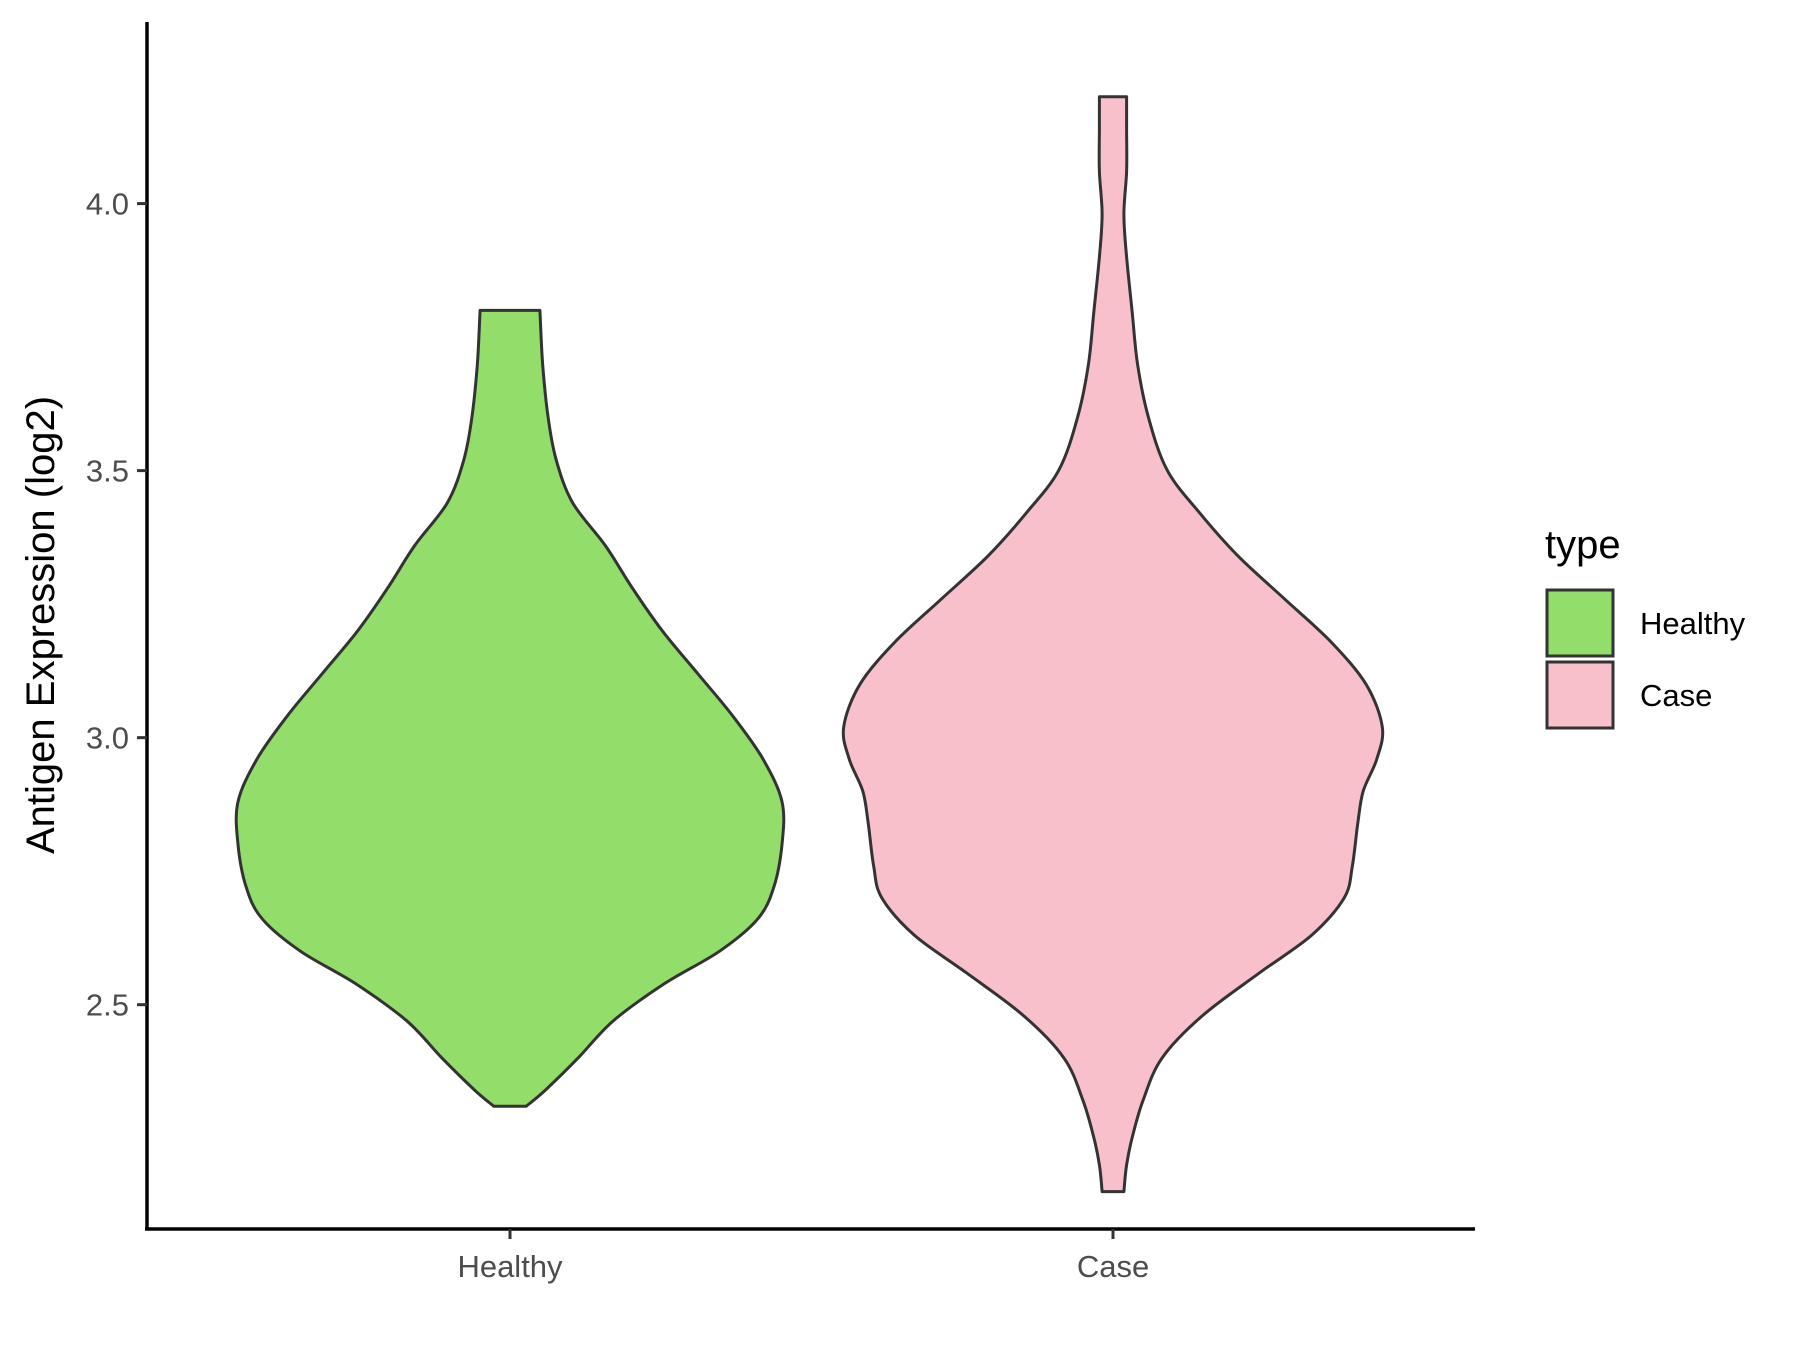 The height and width of the screenshot is (1350, 1800). What do you see at coordinates (107, 204) in the screenshot?
I see `y-tick-label: 4.0` at bounding box center [107, 204].